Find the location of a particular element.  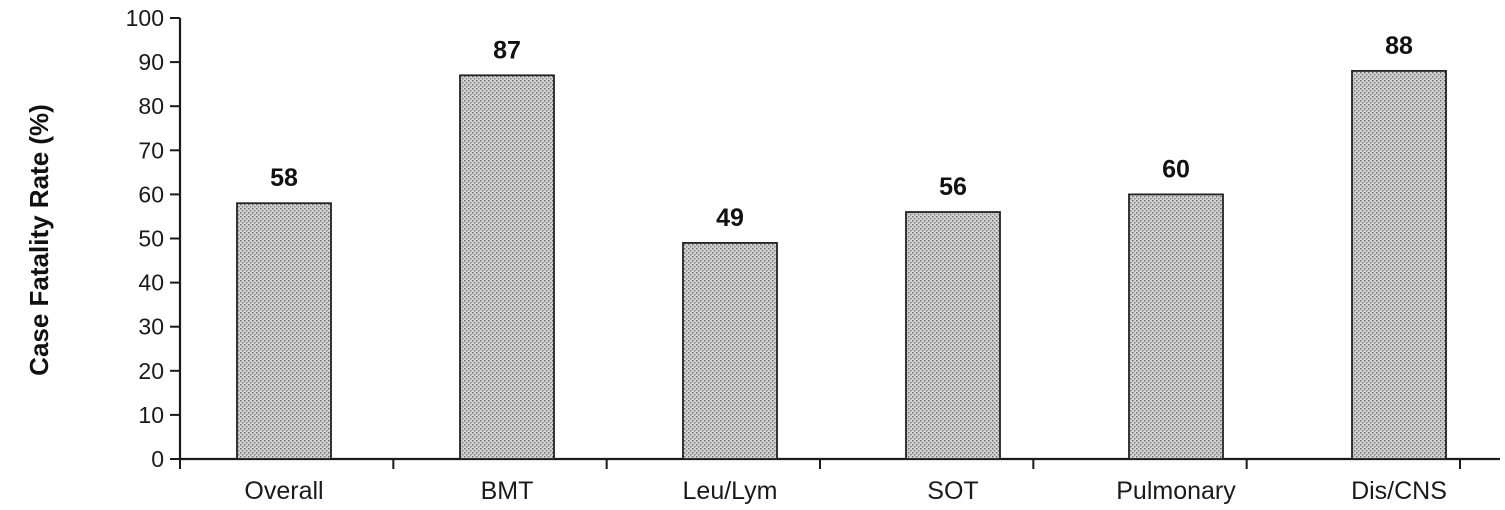

y-tick-label: 10 is located at coordinates (151, 415).